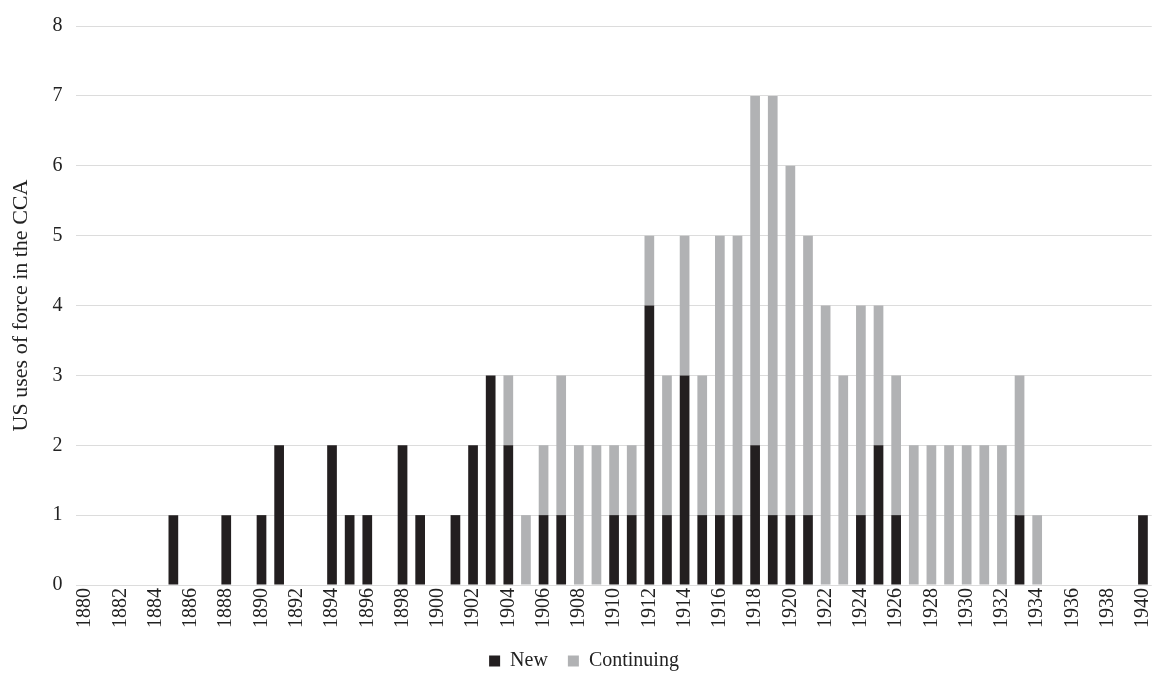  I want to click on x-tick-label: 1900, so click(436, 608).